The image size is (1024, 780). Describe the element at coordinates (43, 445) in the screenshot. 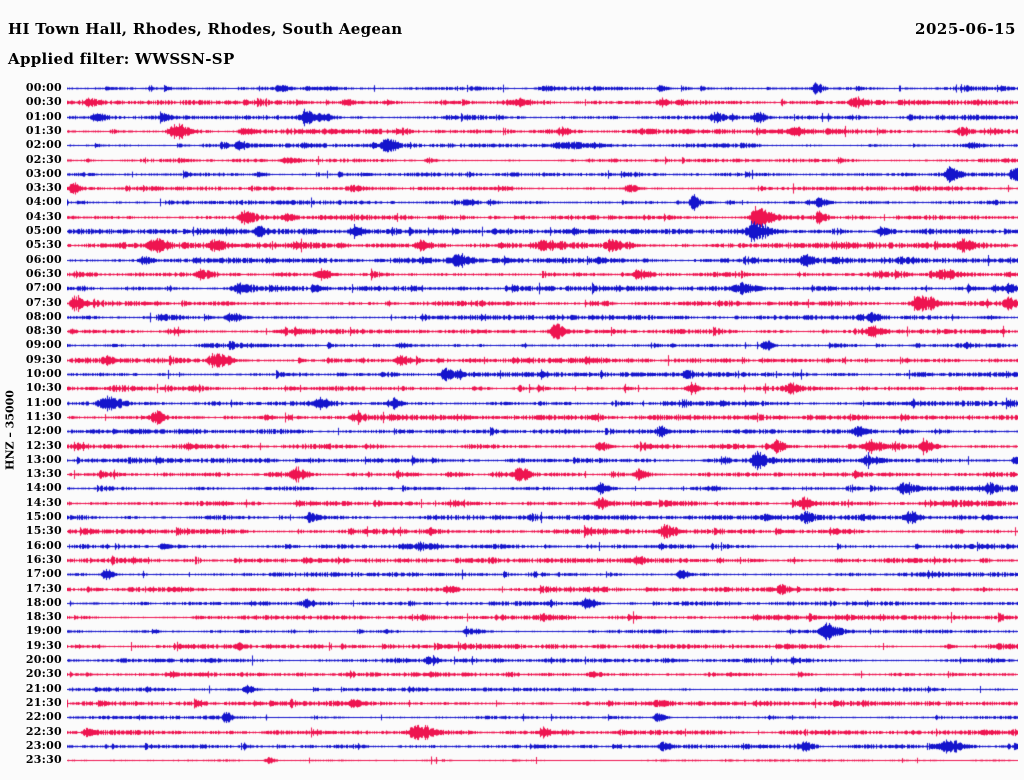

I see `time-label: 12:30` at that location.